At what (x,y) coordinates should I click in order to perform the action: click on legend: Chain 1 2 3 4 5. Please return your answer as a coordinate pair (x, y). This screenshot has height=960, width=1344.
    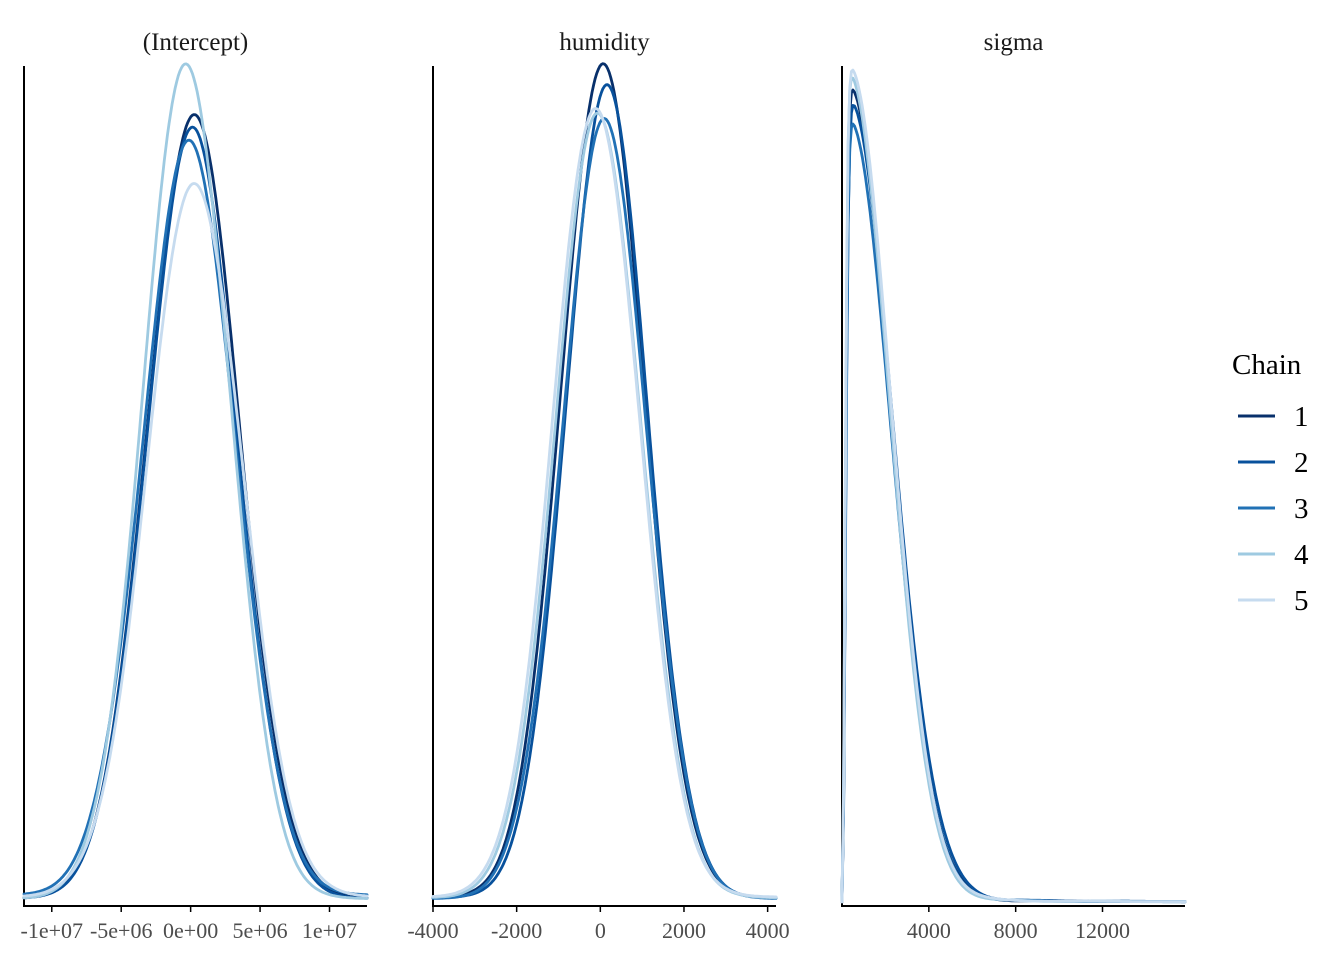
    Looking at the image, I should click on (1270, 483).